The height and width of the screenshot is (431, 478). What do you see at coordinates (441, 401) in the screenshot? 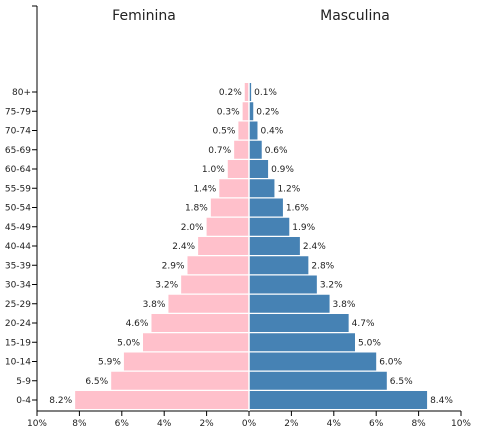
I see `value-label-male: 8.4%` at bounding box center [441, 401].